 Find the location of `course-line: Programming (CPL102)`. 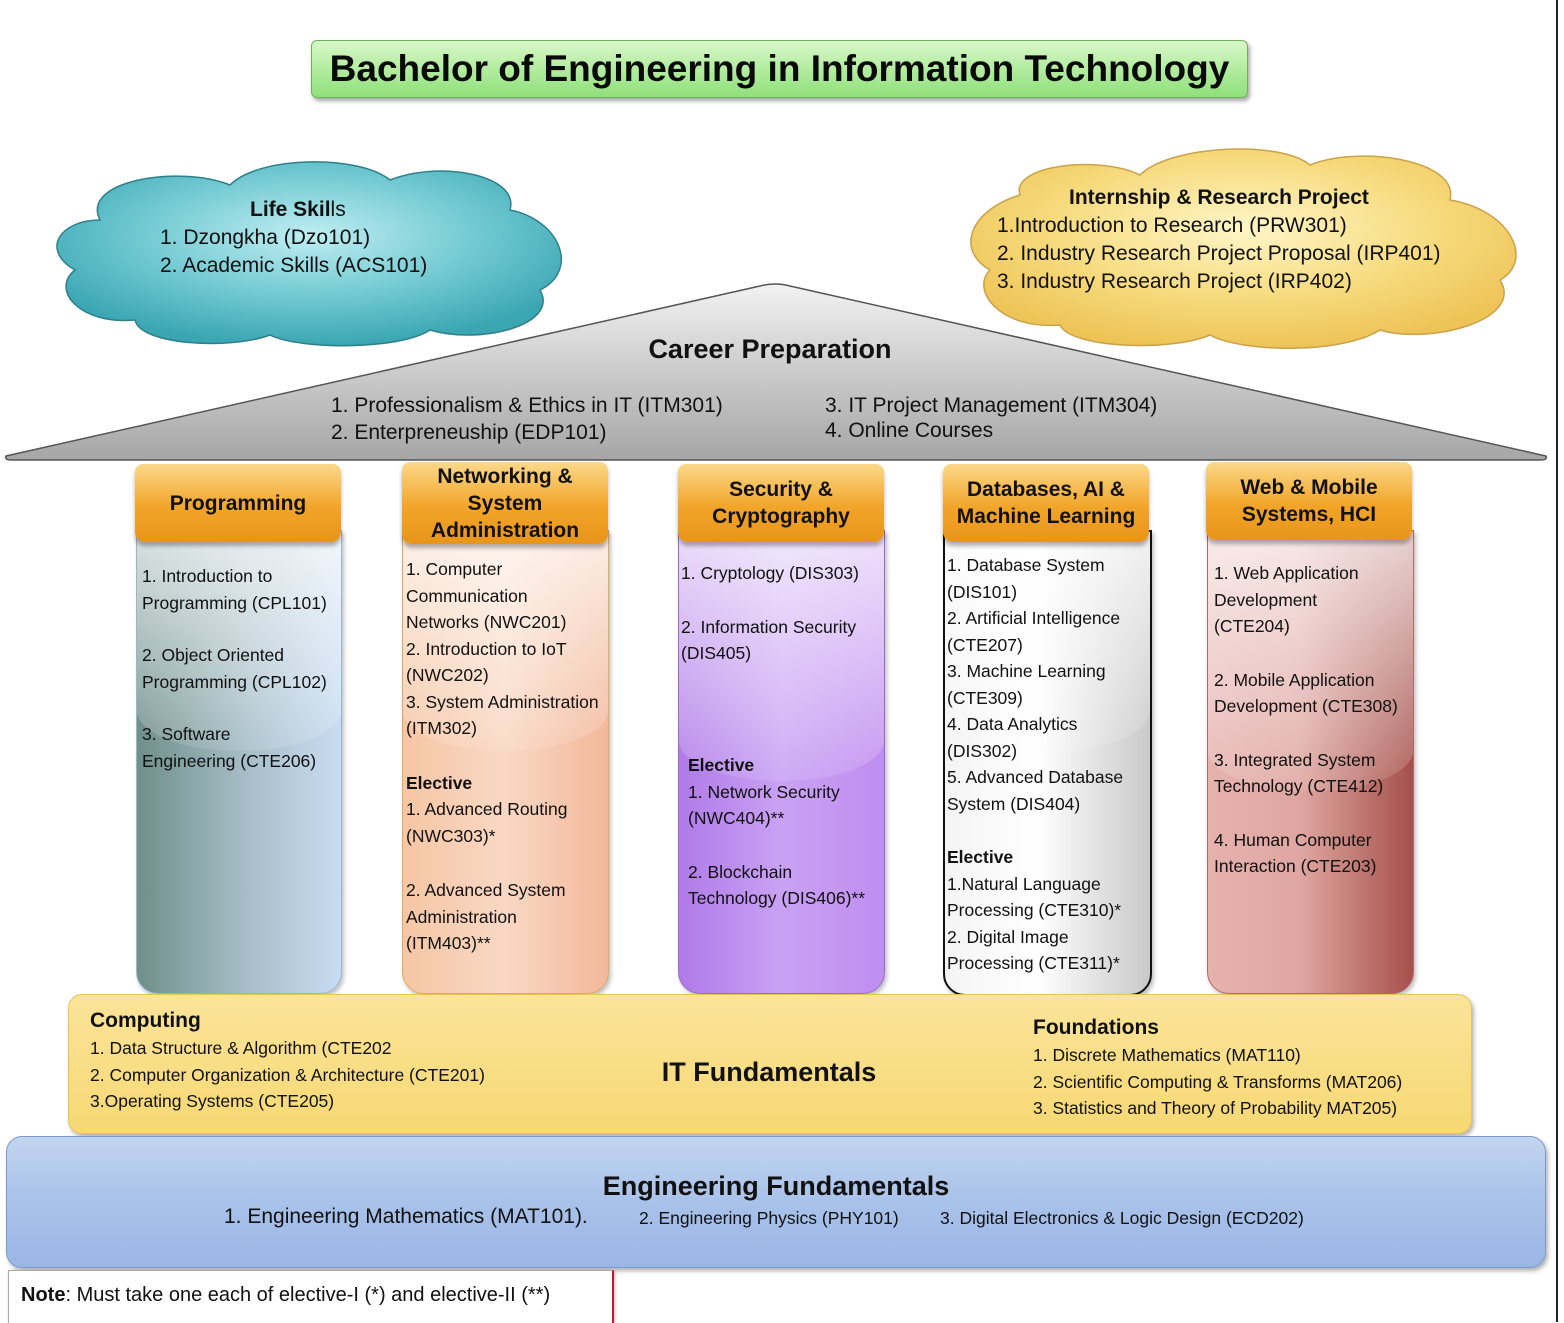

course-line: Programming (CPL102) is located at coordinates (234, 681).